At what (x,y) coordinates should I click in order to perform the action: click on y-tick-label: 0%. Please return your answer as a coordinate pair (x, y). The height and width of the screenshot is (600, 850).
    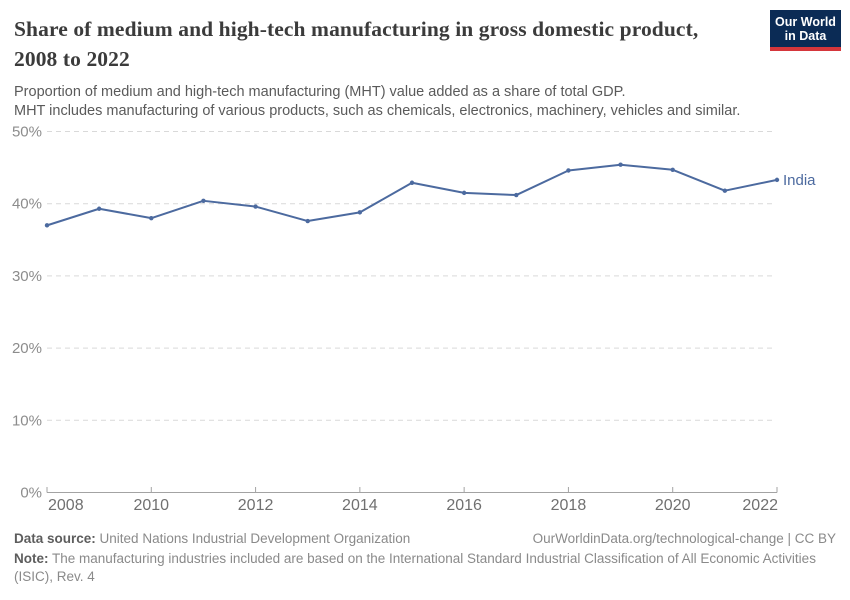
    Looking at the image, I should click on (31, 493).